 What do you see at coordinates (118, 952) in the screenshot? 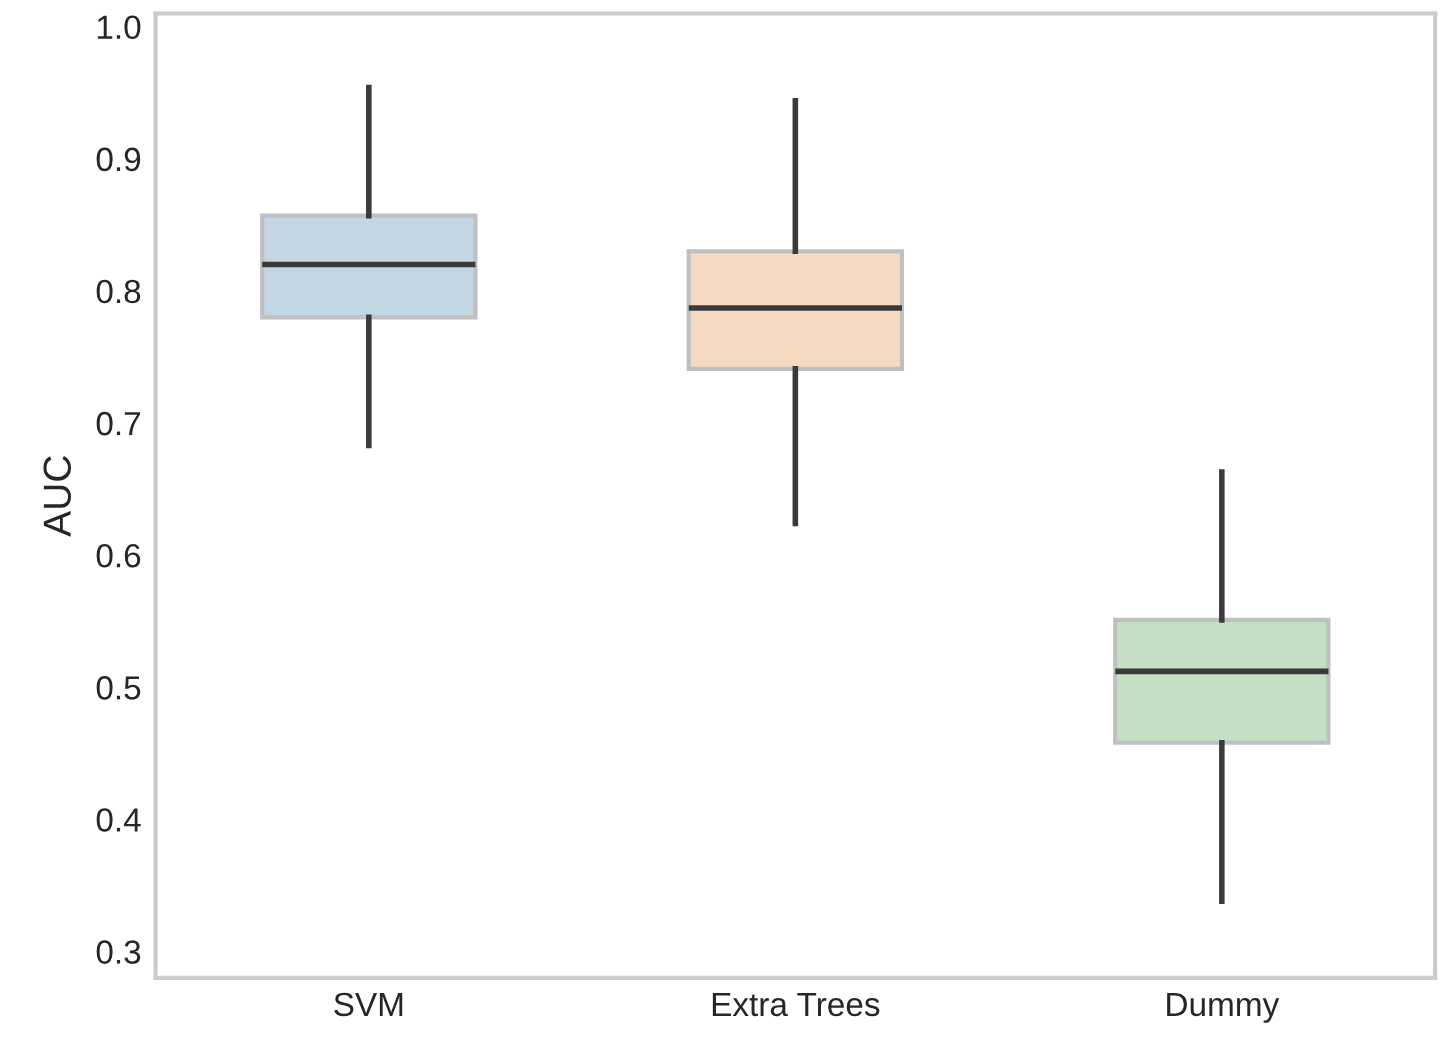
I see `y-tick-label: 0.3` at bounding box center [118, 952].